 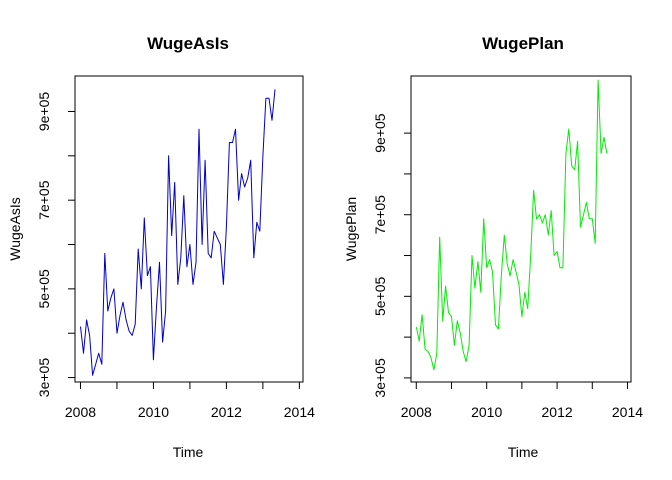 What do you see at coordinates (15, 229) in the screenshot?
I see `y-axis-label: WugeAsIs` at bounding box center [15, 229].